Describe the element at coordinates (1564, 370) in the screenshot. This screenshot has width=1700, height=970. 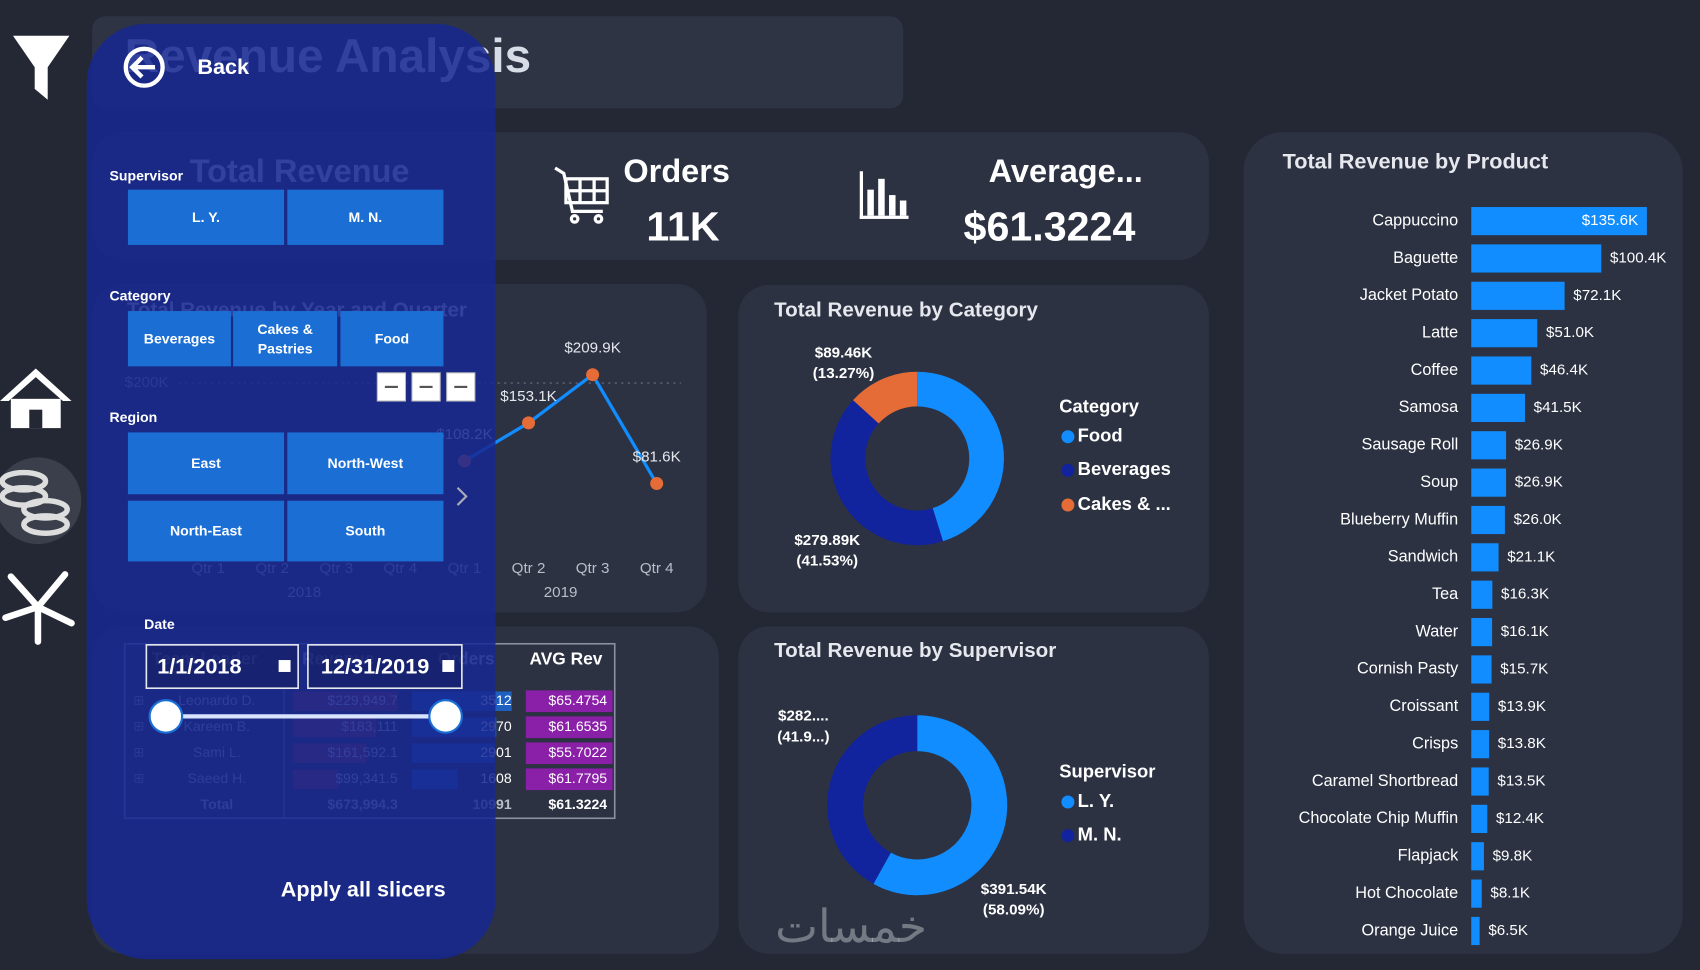
I see `data-label: $46.4K` at that location.